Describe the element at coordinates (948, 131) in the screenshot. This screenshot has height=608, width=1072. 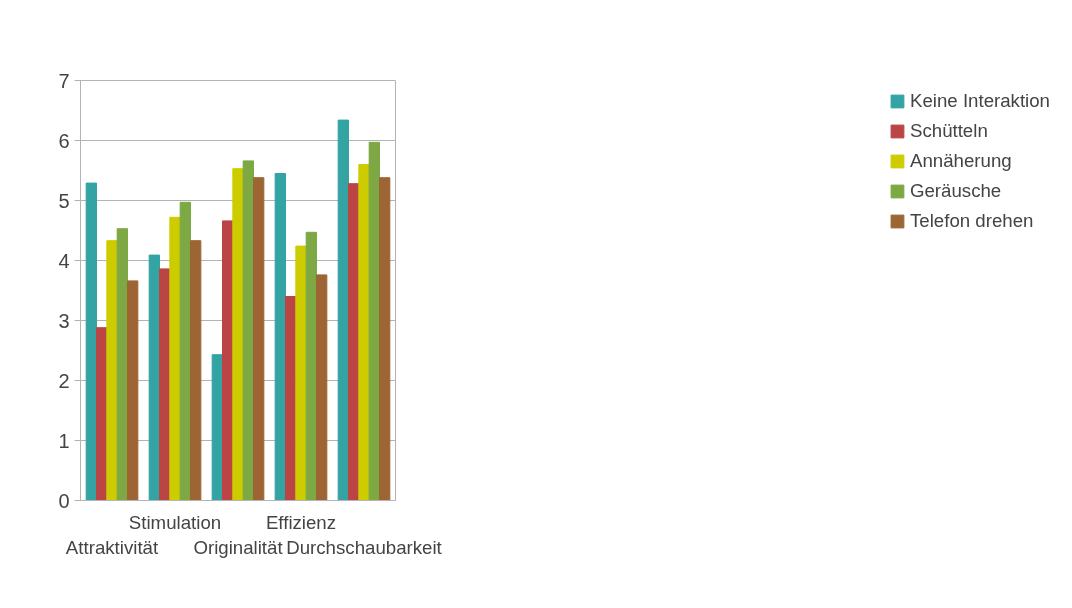
I see `legend-label: Schütteln` at that location.